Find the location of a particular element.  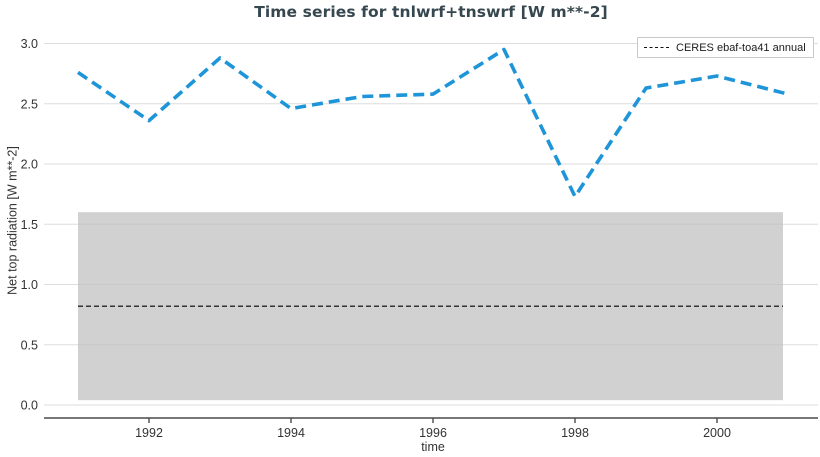

y-tick-label: 0.0 is located at coordinates (29, 406).